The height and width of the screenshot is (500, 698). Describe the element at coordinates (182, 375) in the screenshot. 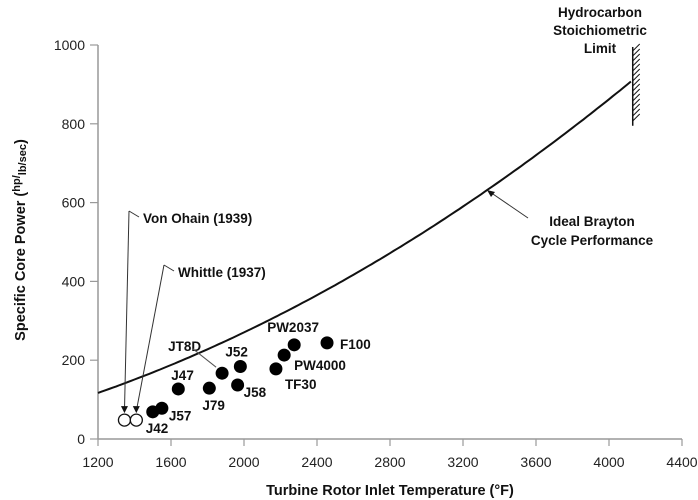

I see `engine-label-j47: J47` at that location.